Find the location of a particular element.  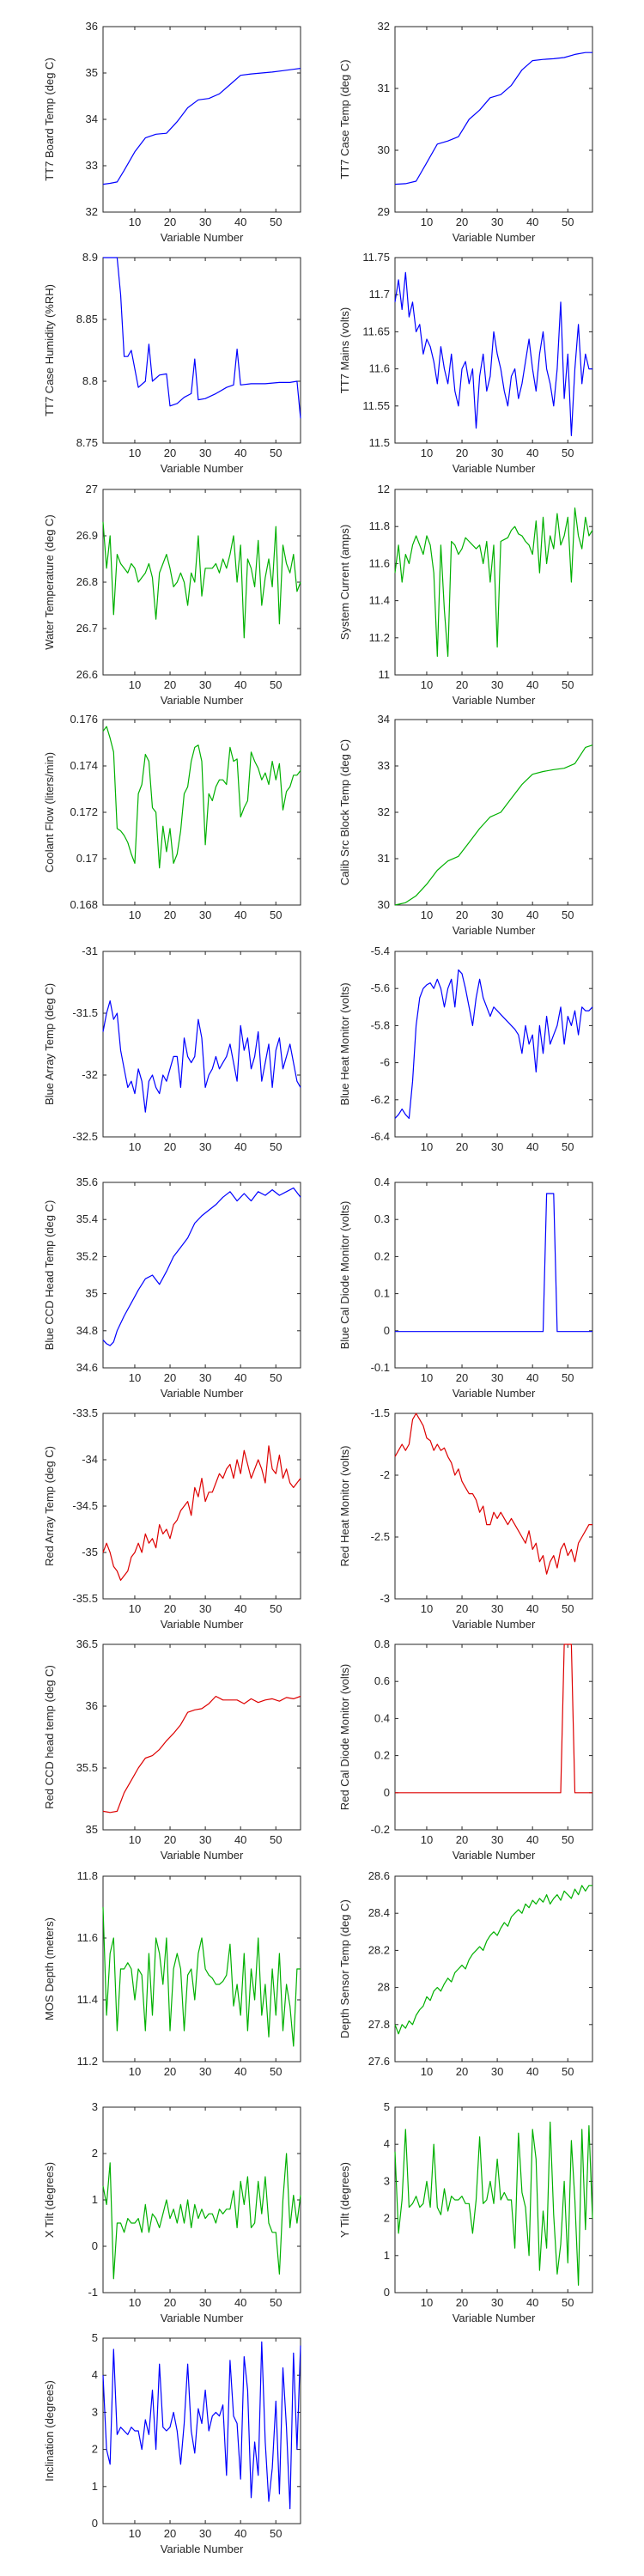

y-tick-label: 8.85 is located at coordinates (87, 319).